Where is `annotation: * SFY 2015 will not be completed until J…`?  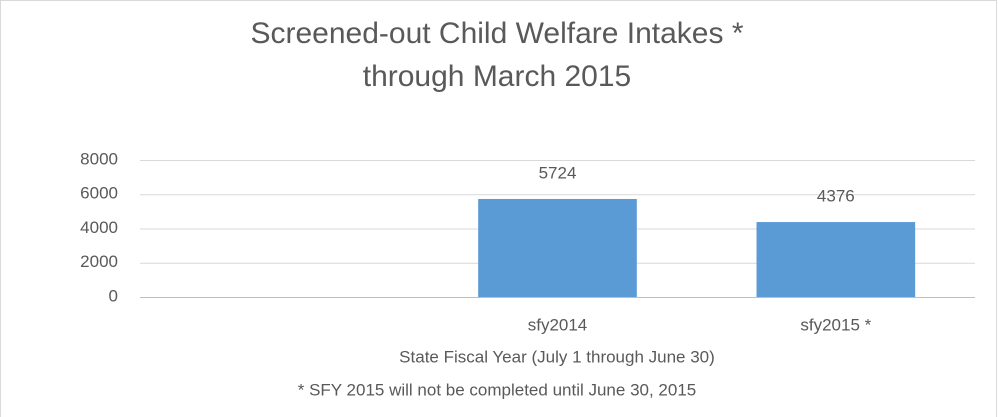
annotation: * SFY 2015 will not be completed until J… is located at coordinates (497, 389).